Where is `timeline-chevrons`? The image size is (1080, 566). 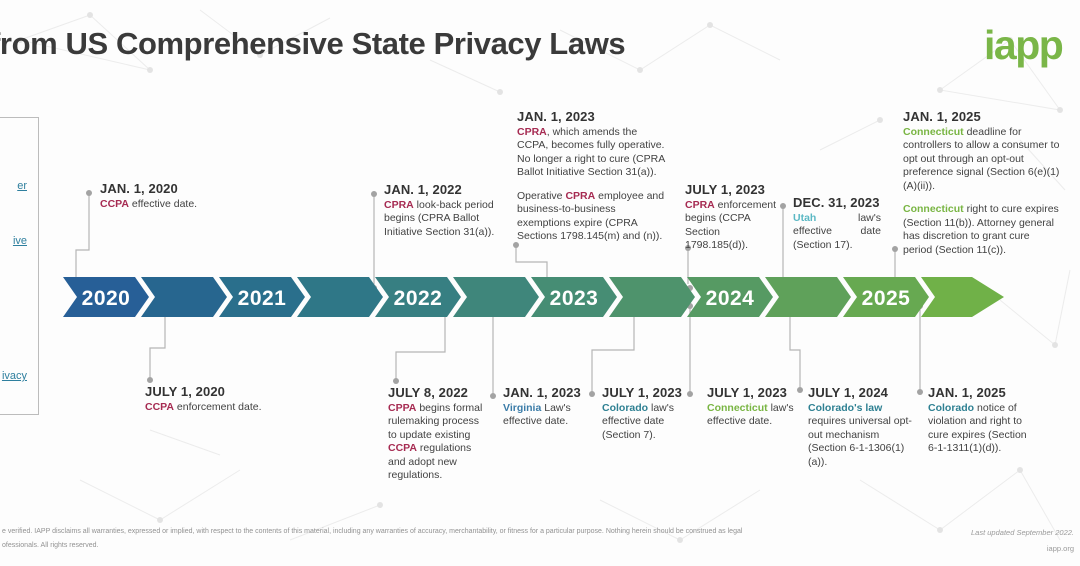 timeline-chevrons is located at coordinates (533, 297).